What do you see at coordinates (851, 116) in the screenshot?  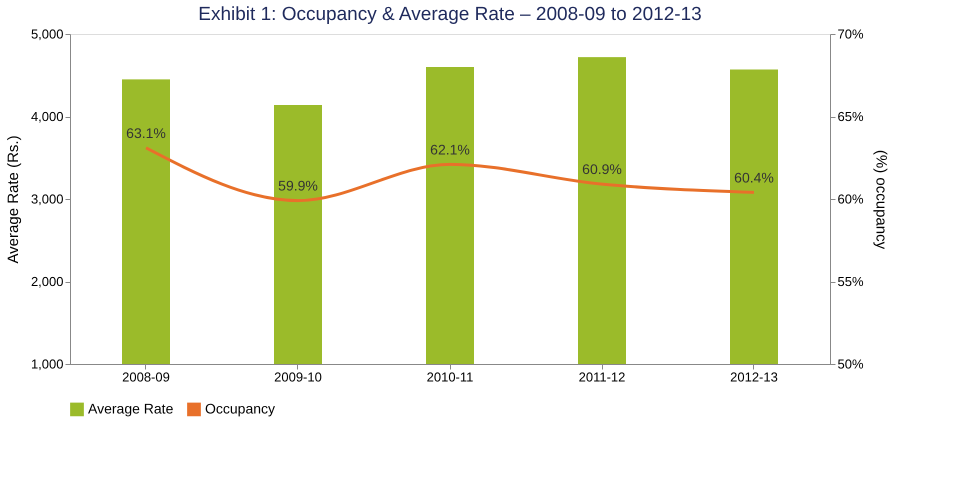 I see `y2-tick-label: 65%` at bounding box center [851, 116].